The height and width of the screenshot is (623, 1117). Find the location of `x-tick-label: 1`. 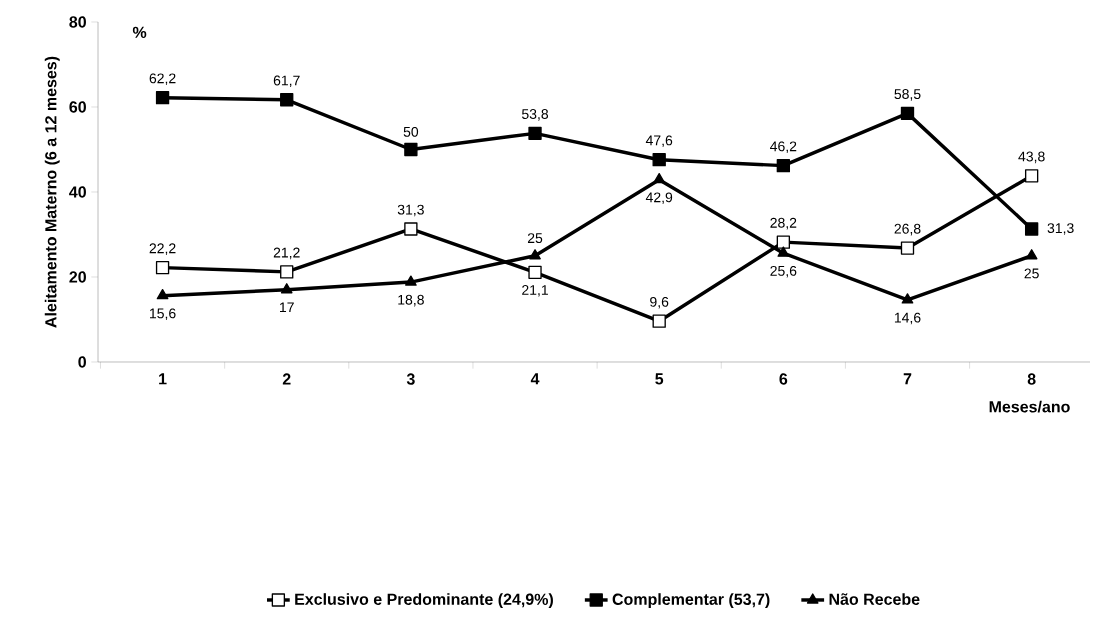

x-tick-label: 1 is located at coordinates (163, 379).